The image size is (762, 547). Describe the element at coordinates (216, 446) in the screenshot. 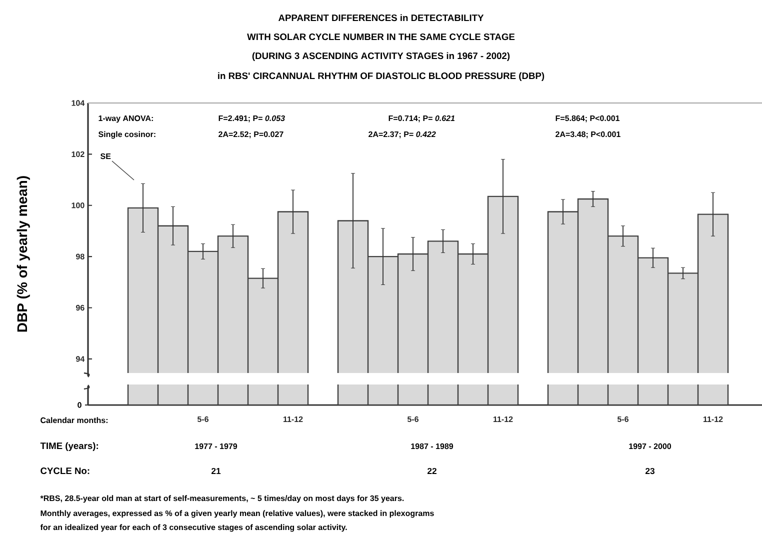

I see `text: 1977 - 1979` at that location.